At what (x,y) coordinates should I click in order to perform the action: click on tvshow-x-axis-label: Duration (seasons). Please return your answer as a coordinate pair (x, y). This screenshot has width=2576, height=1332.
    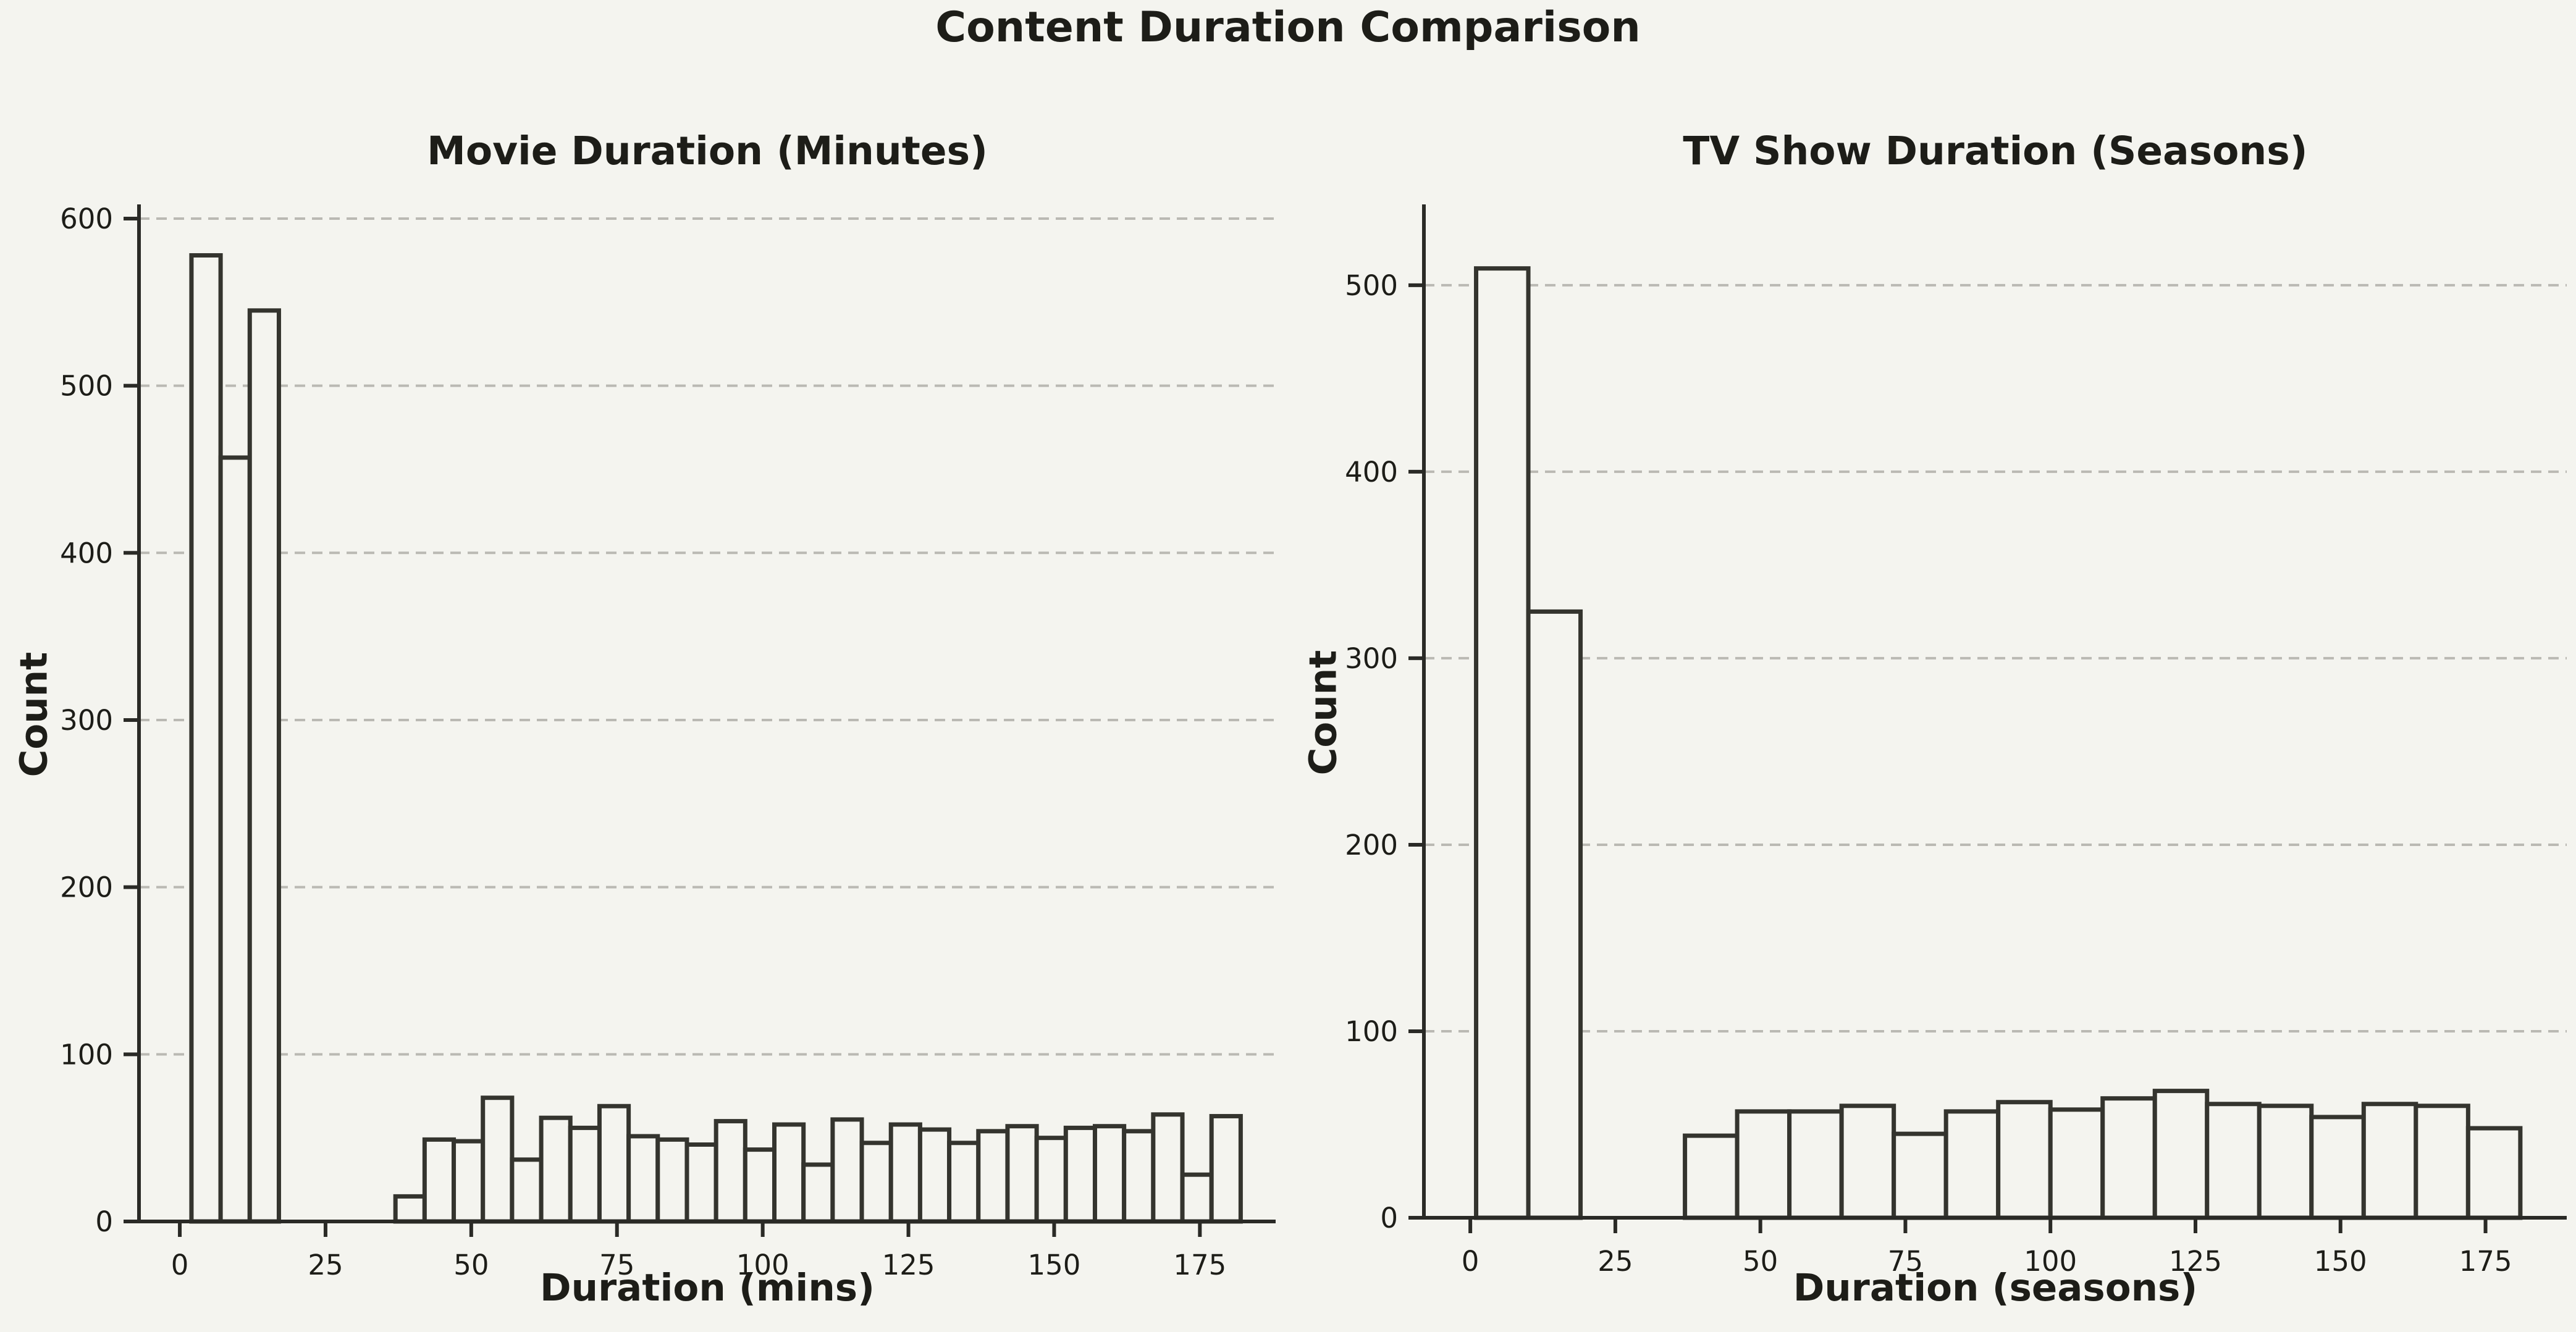
    Looking at the image, I should click on (1995, 1288).